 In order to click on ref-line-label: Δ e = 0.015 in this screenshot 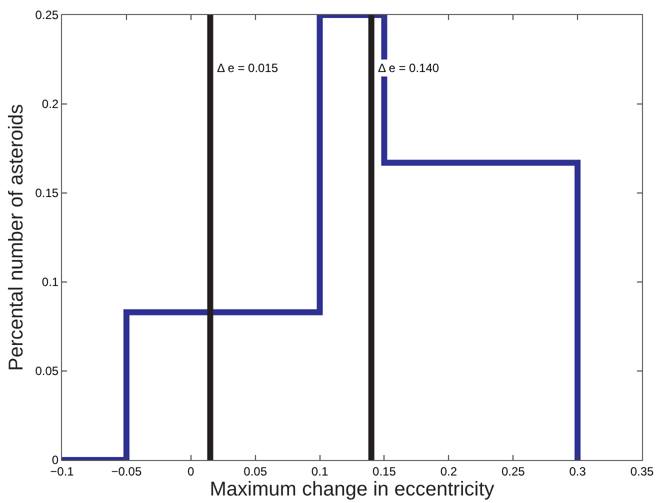, I will do `click(247, 68)`.